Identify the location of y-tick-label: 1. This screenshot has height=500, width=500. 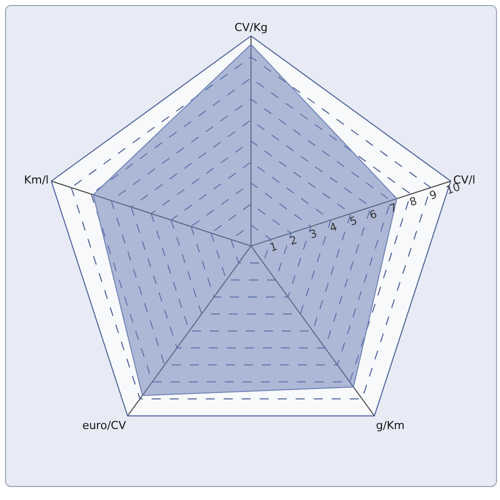
(273, 247).